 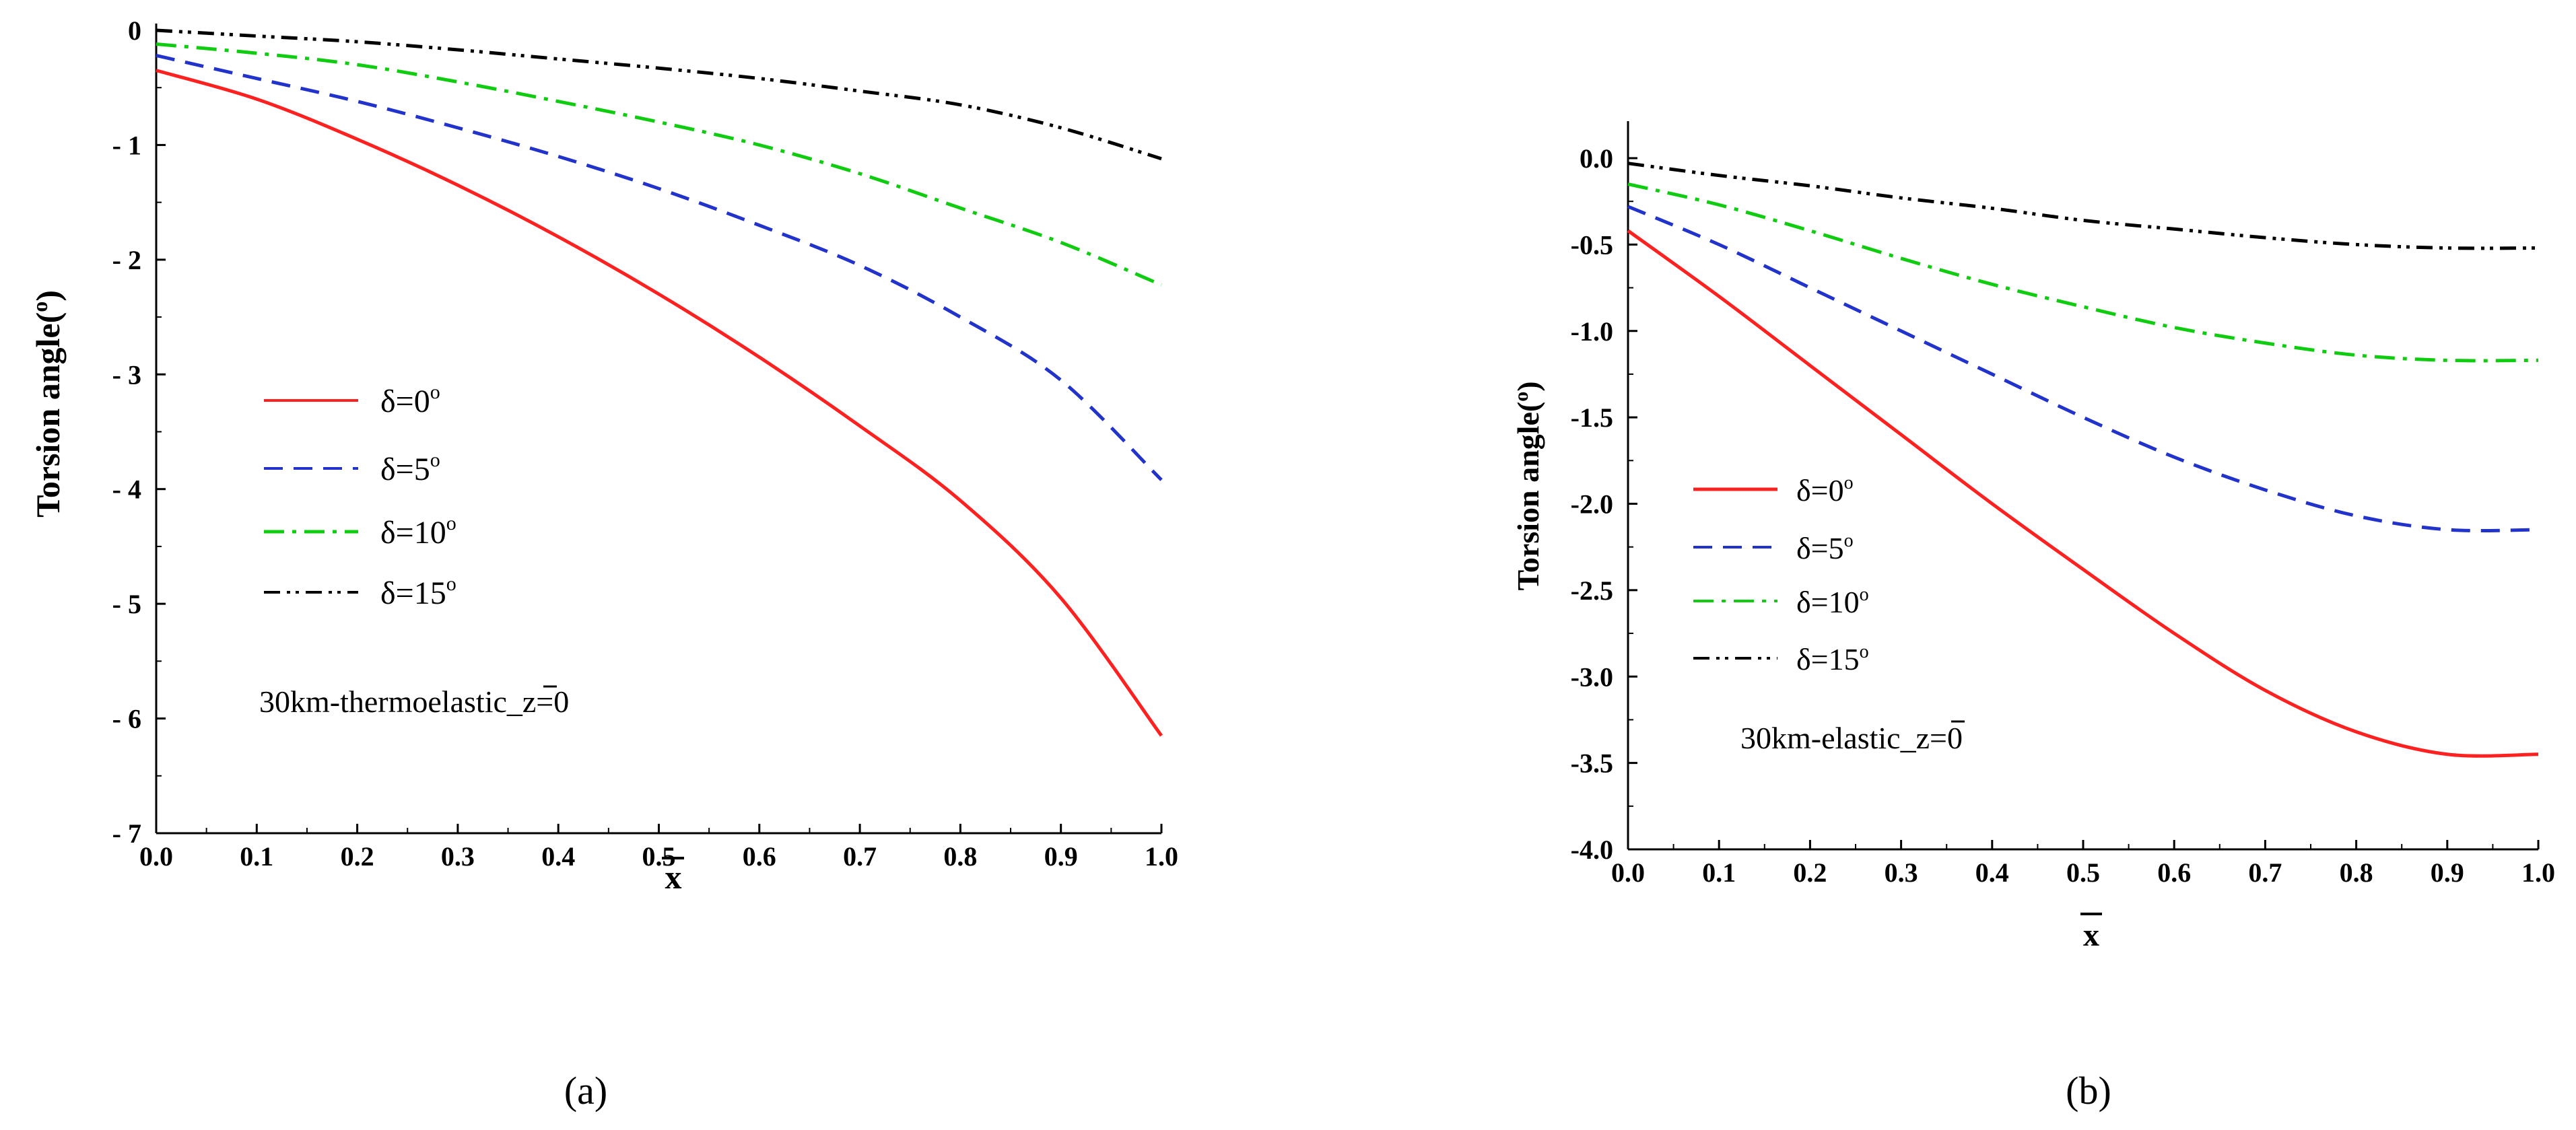 I want to click on panel-b-legend: δ=0o δ=5o δ=10o δ=15o, so click(x=1781, y=574).